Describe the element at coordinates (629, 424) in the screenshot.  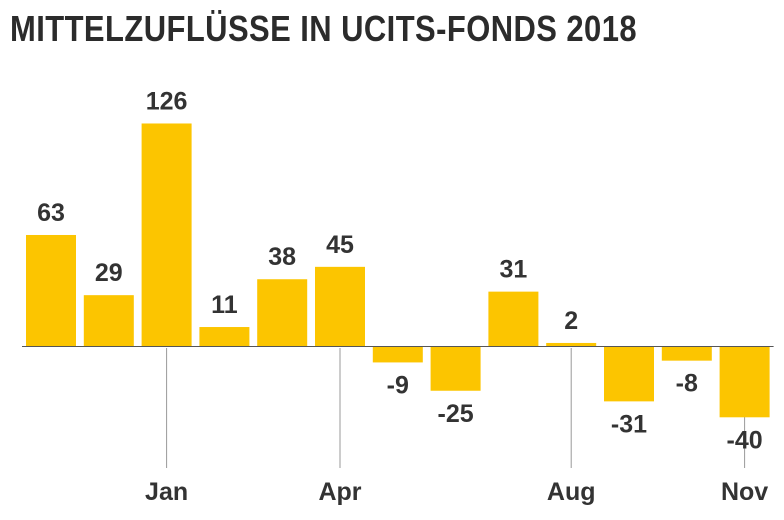
I see `value-label-10: -31` at that location.